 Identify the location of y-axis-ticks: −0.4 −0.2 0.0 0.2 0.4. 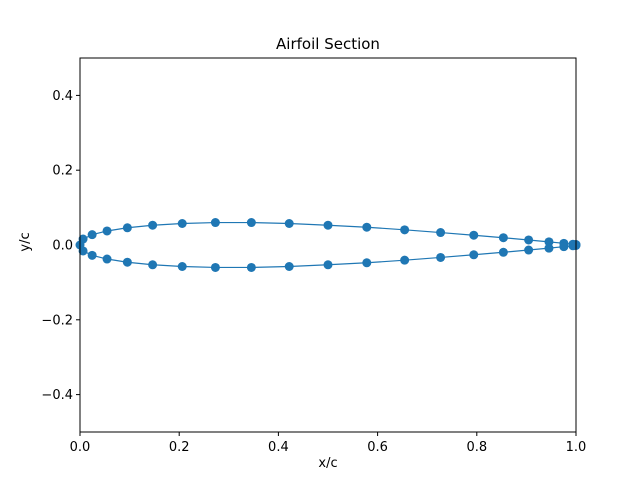
(60, 246).